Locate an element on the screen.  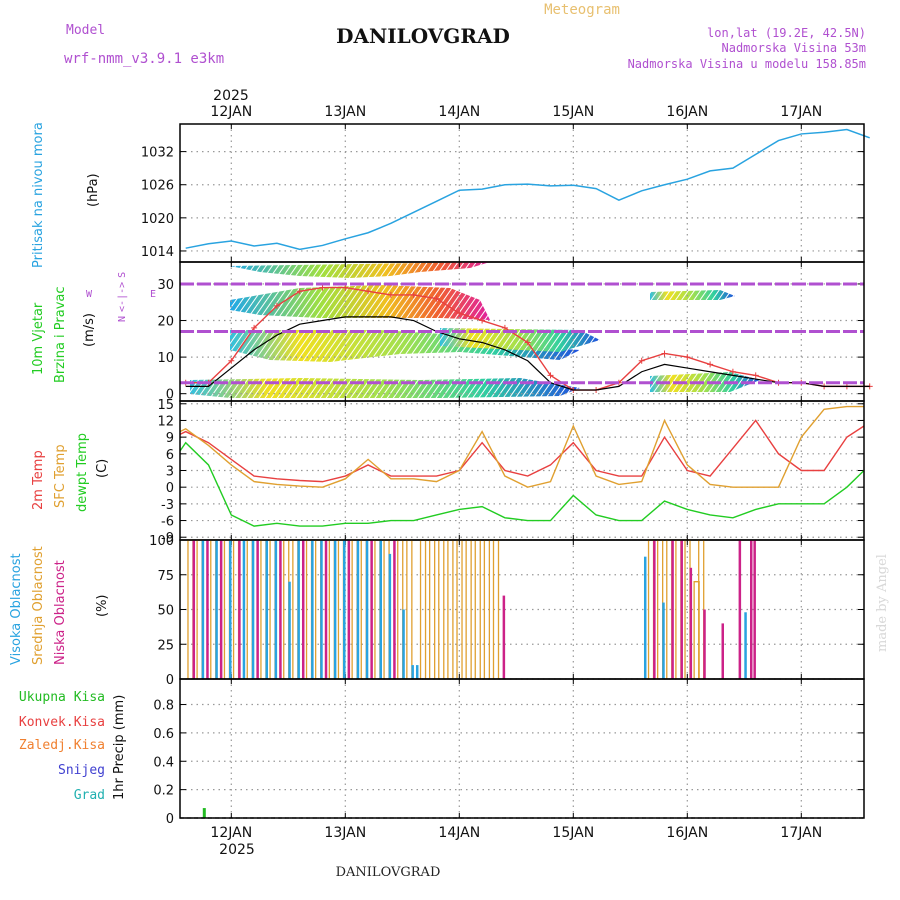
x-tick-label-bottom: 15JAN is located at coordinates (573, 833).